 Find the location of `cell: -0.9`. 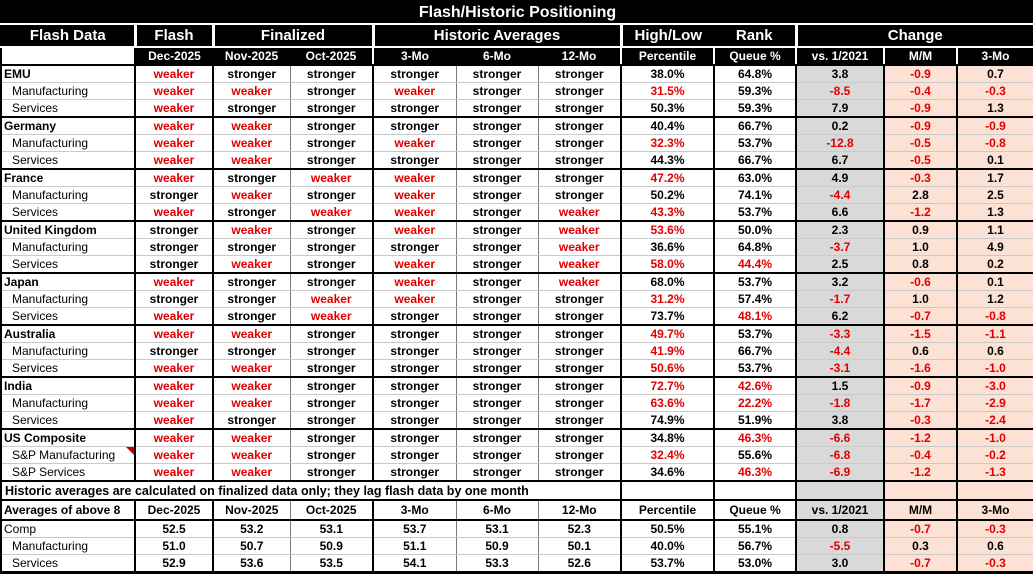

cell: -0.9 is located at coordinates (920, 74).